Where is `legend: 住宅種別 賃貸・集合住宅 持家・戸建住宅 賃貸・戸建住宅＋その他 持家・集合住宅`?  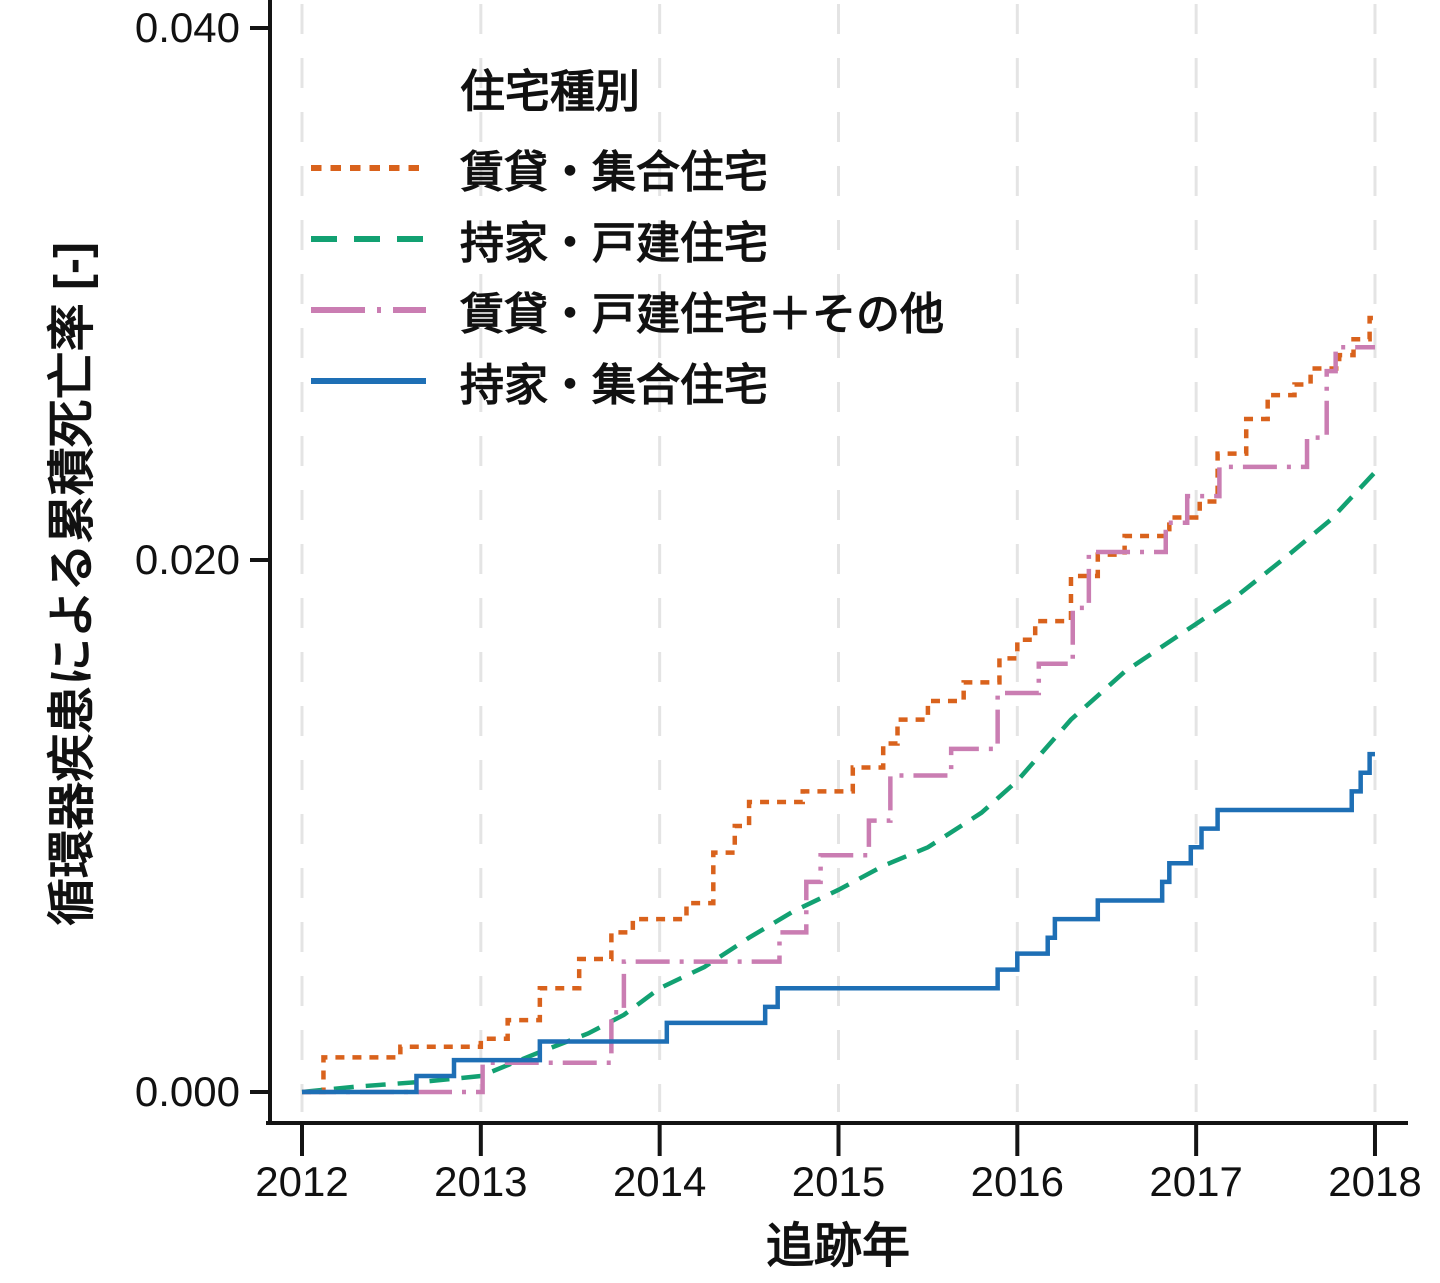
legend: 住宅種別 賃貸・集合住宅 持家・戸建住宅 賃貸・戸建住宅＋その他 持家・集合住宅 is located at coordinates (627, 240).